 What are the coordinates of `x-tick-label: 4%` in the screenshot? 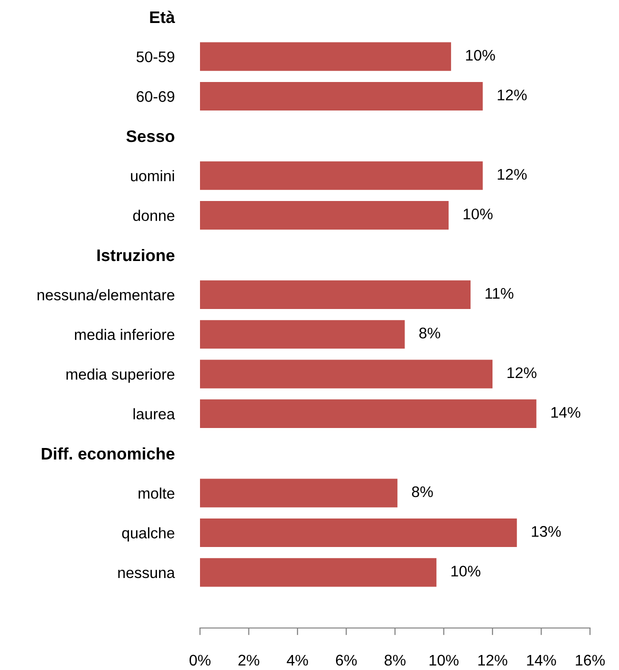 It's located at (297, 660).